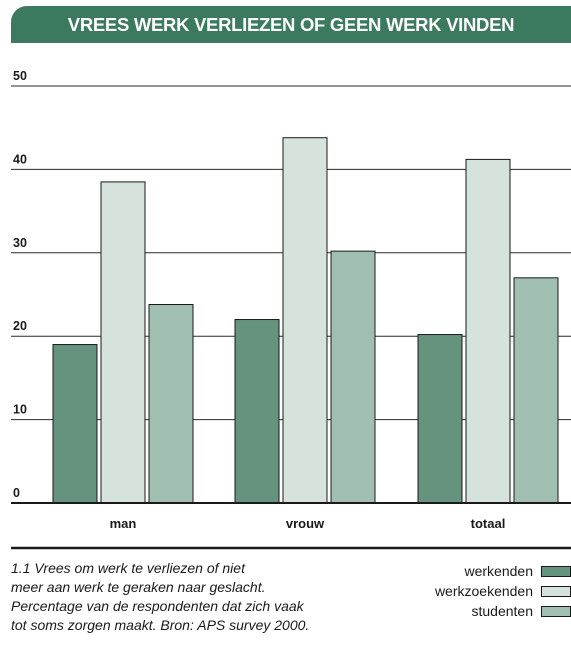 Image resolution: width=571 pixels, height=651 pixels. Describe the element at coordinates (20, 410) in the screenshot. I see `y-tick-label-10: 10` at that location.